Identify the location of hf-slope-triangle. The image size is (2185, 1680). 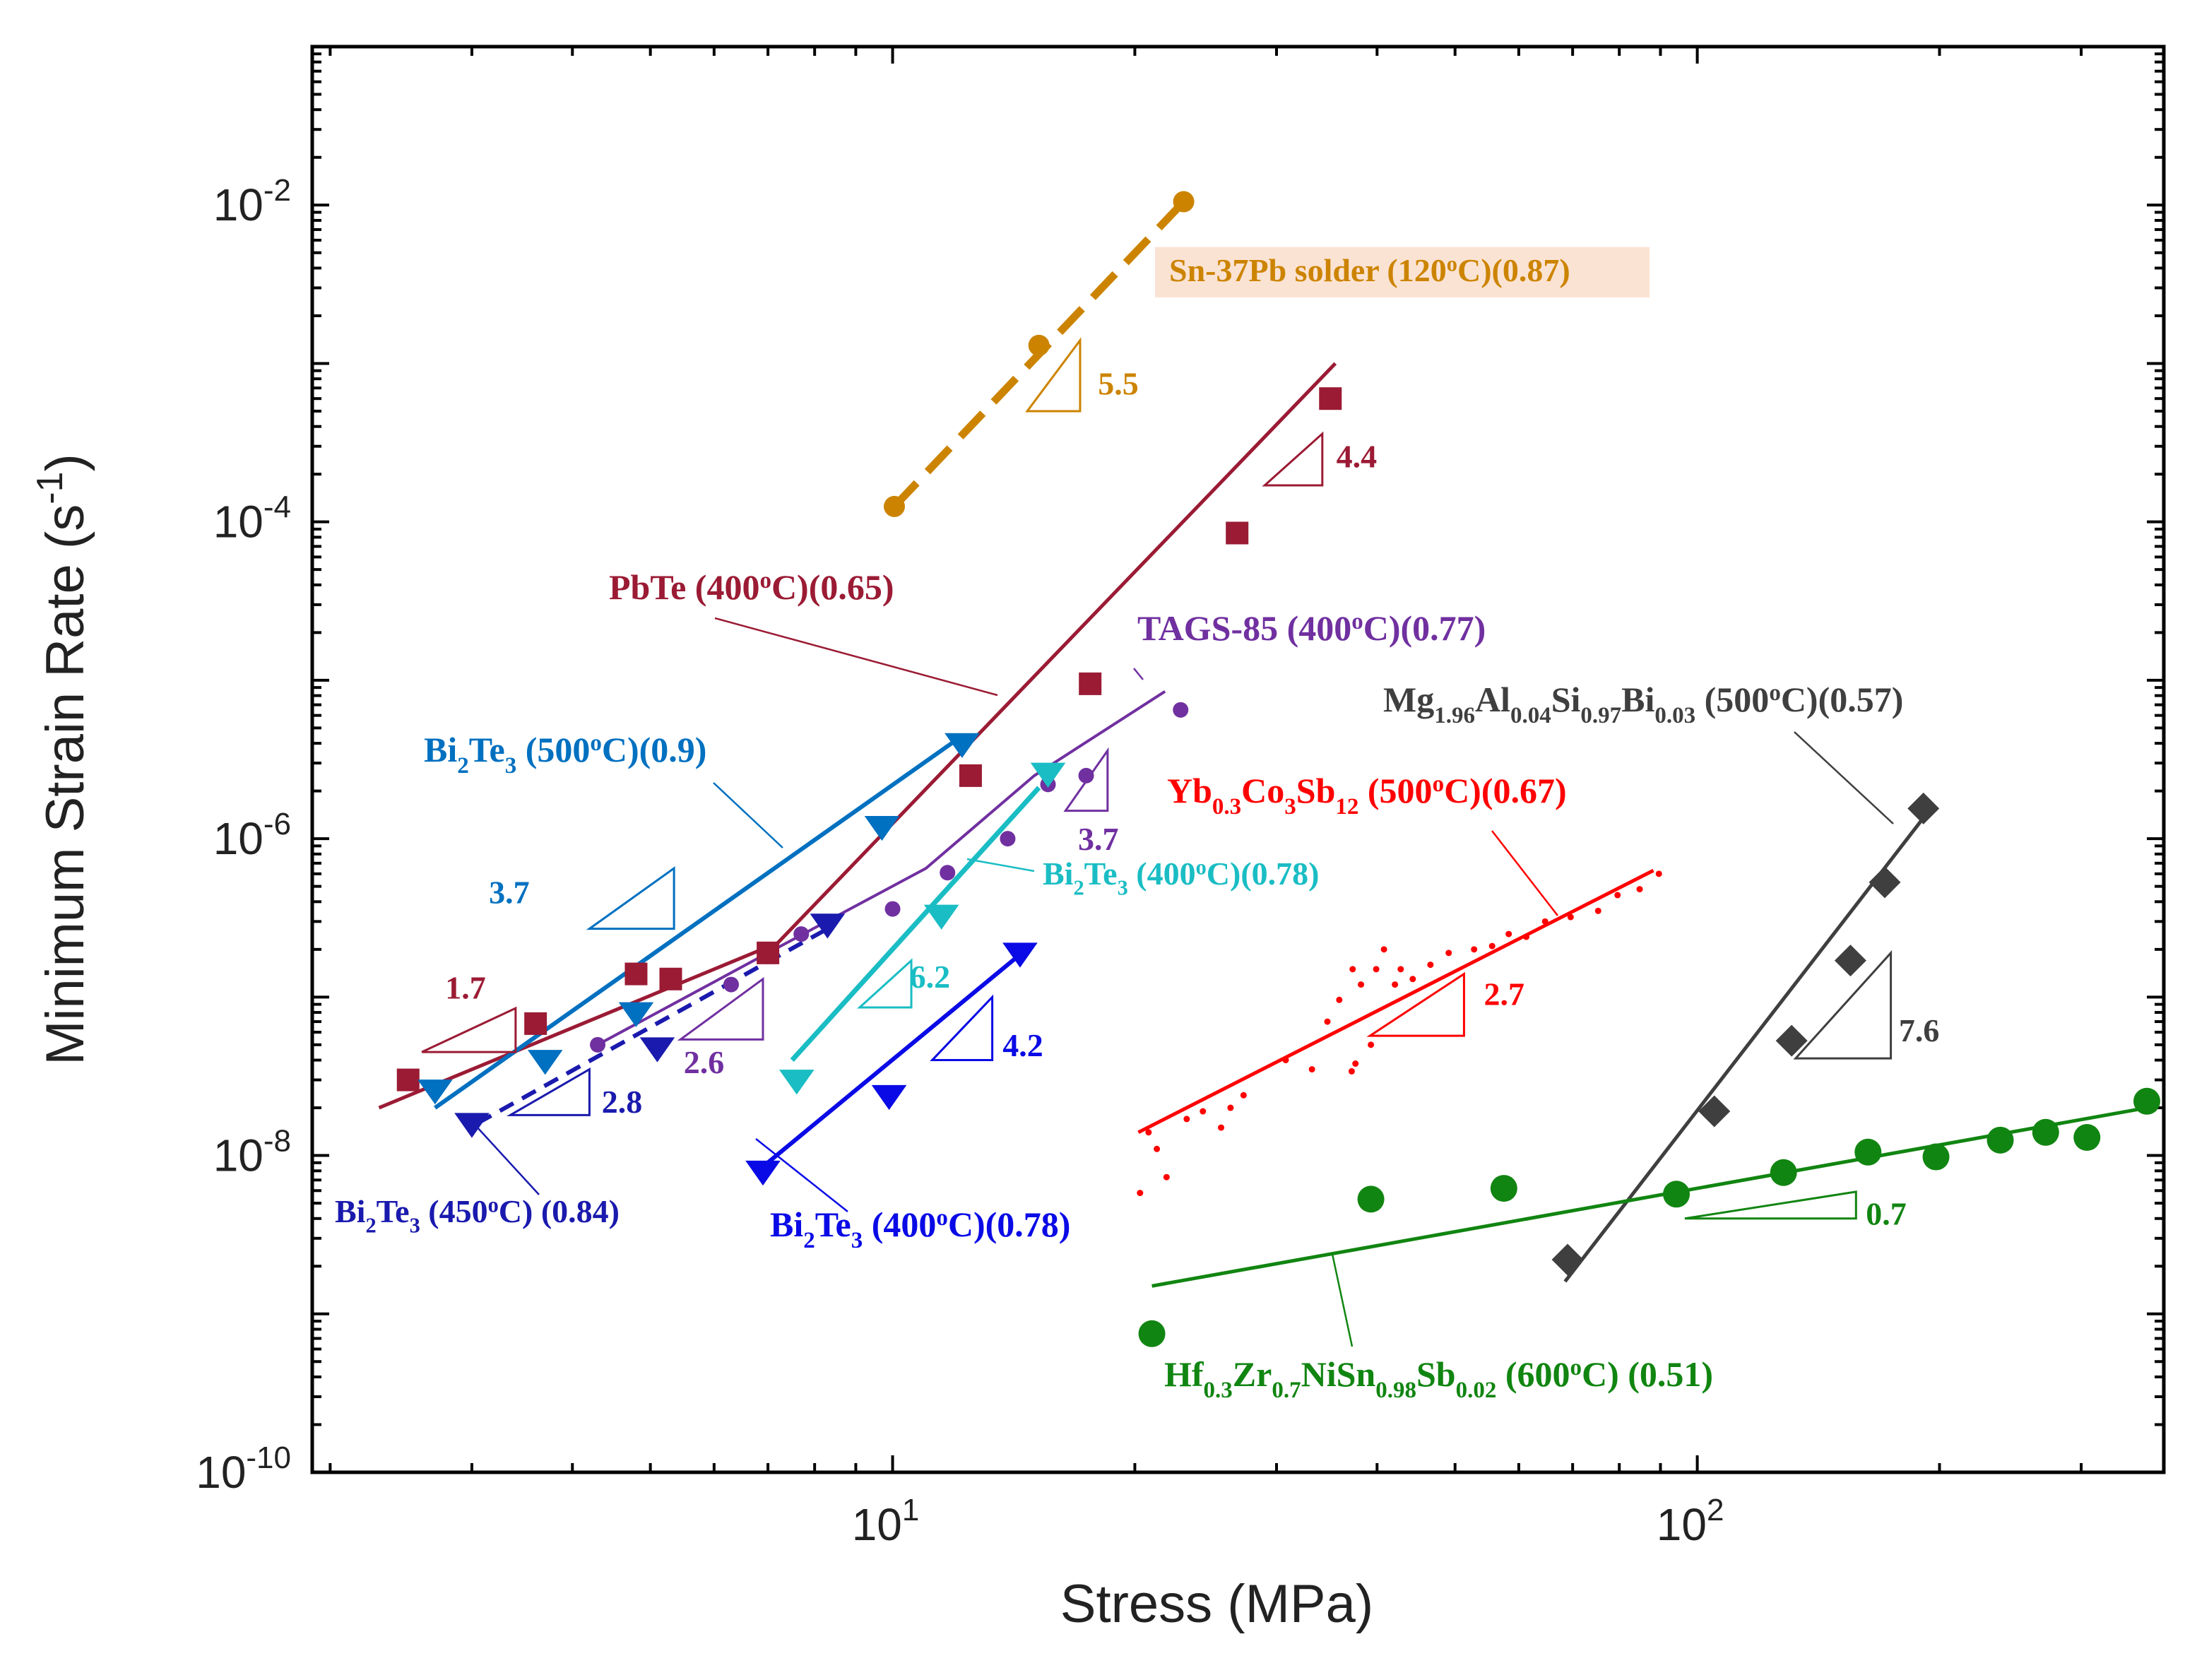
(1770, 1205).